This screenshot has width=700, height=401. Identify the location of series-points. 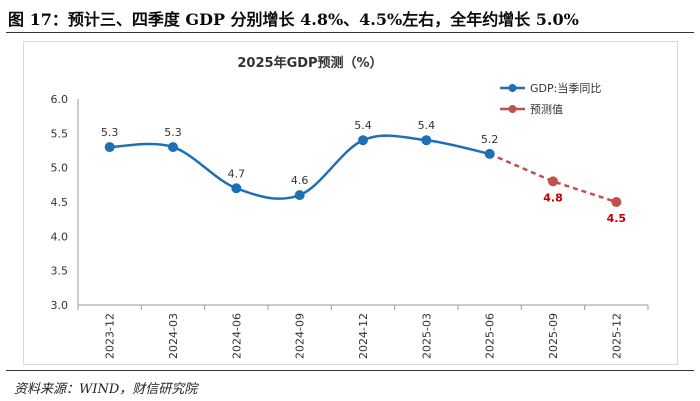
(363, 171).